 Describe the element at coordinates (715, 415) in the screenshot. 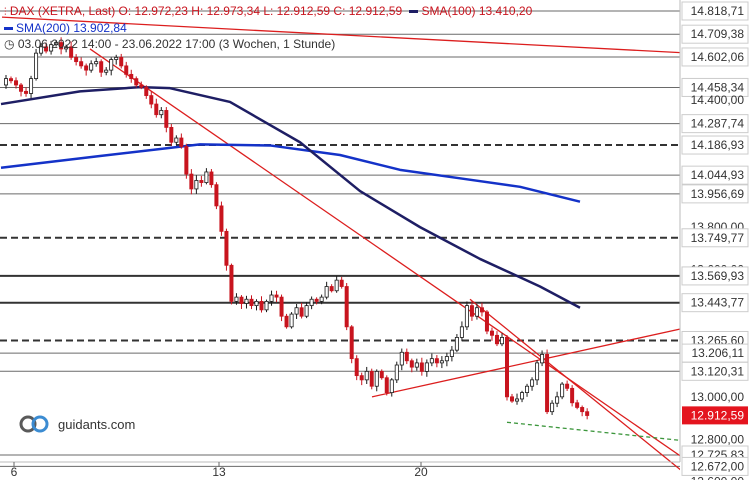

I see `last-price-box` at that location.